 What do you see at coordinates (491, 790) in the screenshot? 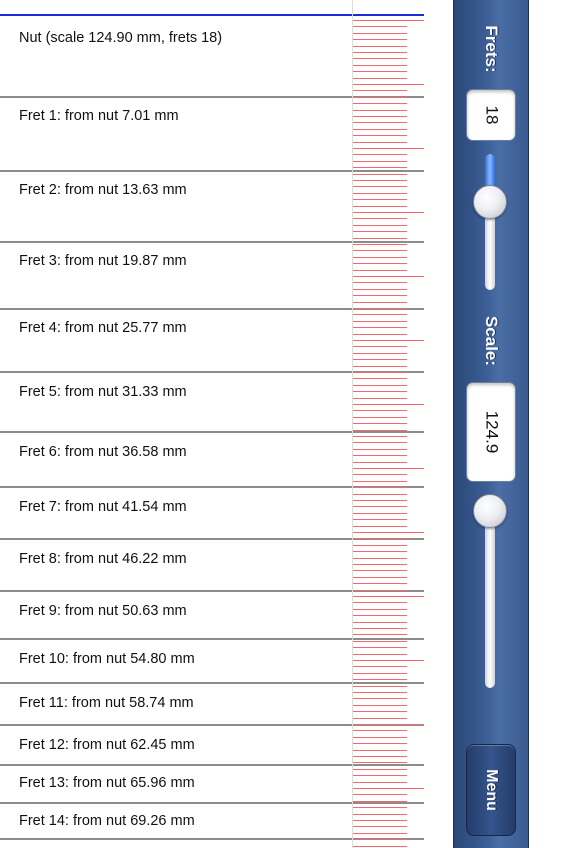
I see `menu-button: Menu` at bounding box center [491, 790].